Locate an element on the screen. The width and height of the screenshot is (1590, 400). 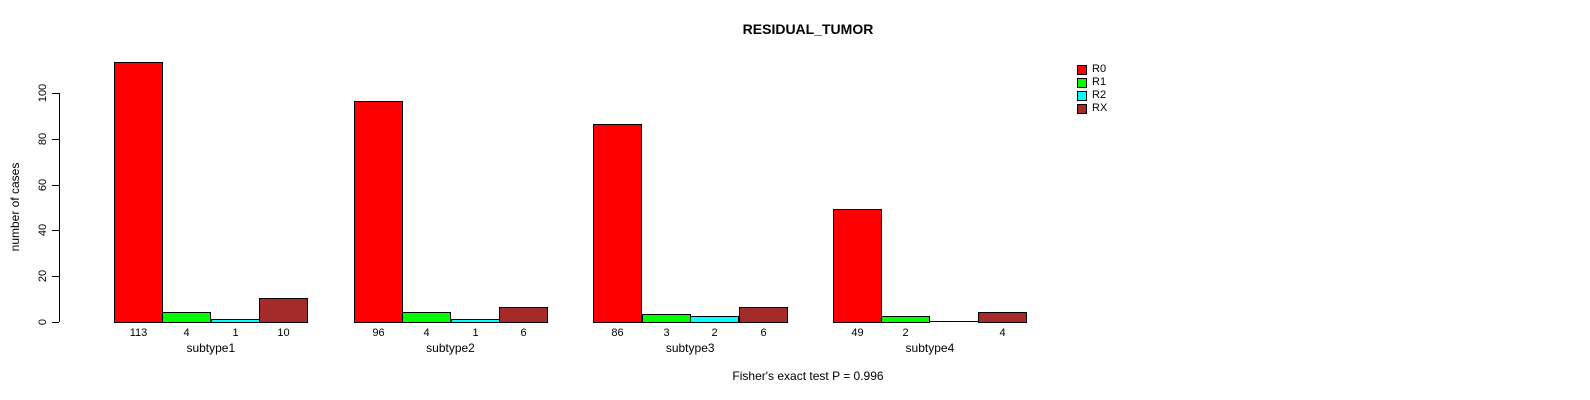
y-tick-label: 20 is located at coordinates (43, 276).